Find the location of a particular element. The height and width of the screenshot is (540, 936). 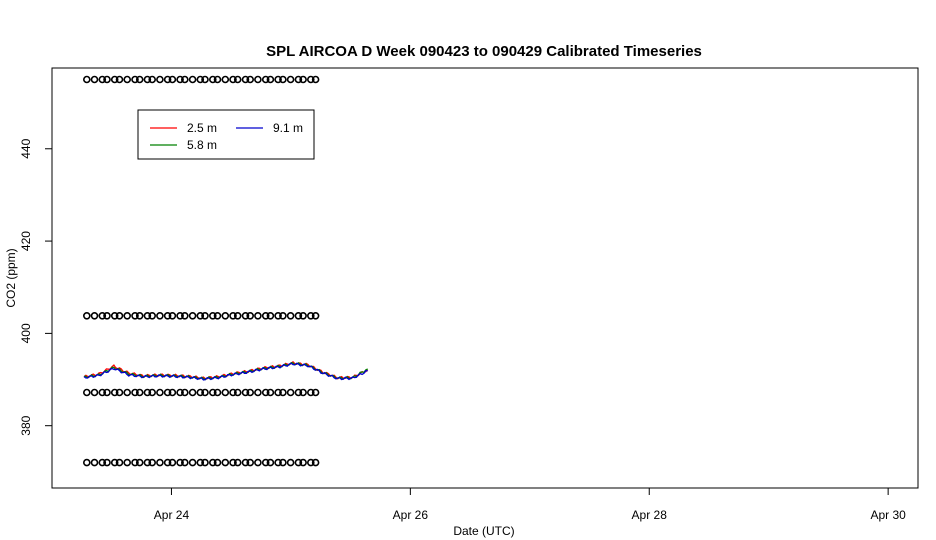

y-tick-label: 400 is located at coordinates (26, 333).